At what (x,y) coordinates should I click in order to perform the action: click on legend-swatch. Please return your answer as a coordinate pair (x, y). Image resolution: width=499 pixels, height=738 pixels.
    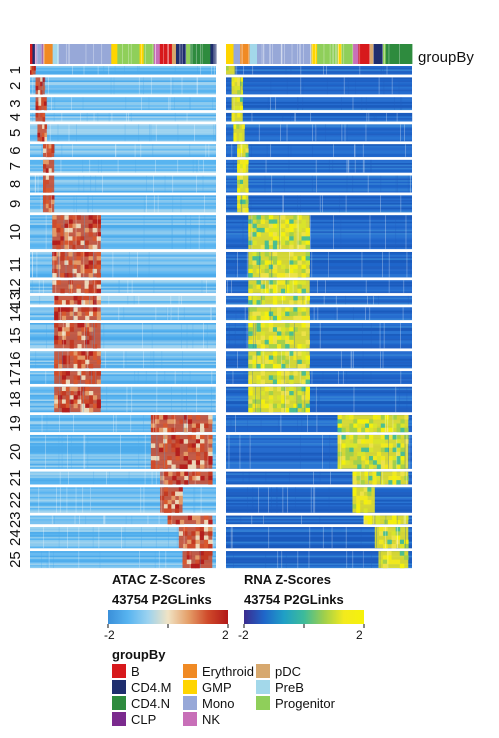
    Looking at the image, I should click on (119, 671).